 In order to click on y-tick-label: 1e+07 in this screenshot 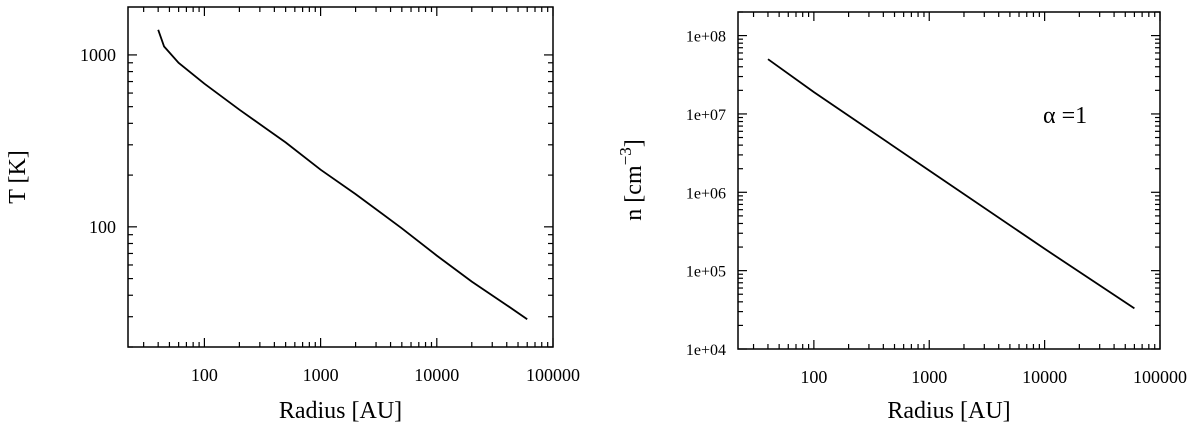, I will do `click(706, 115)`.